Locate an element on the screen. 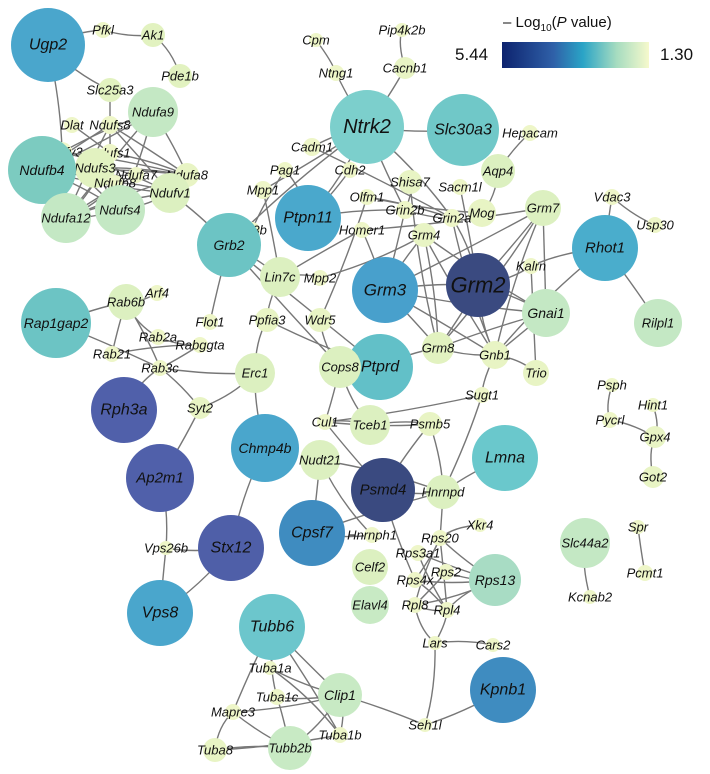 This screenshot has height=774, width=710. node-tuba1c: Tuba1c is located at coordinates (277, 697).